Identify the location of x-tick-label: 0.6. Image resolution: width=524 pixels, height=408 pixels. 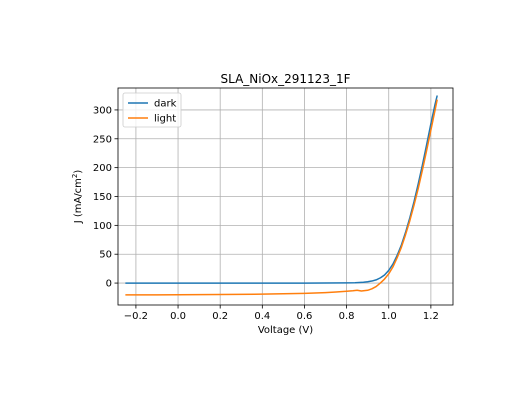
(305, 316).